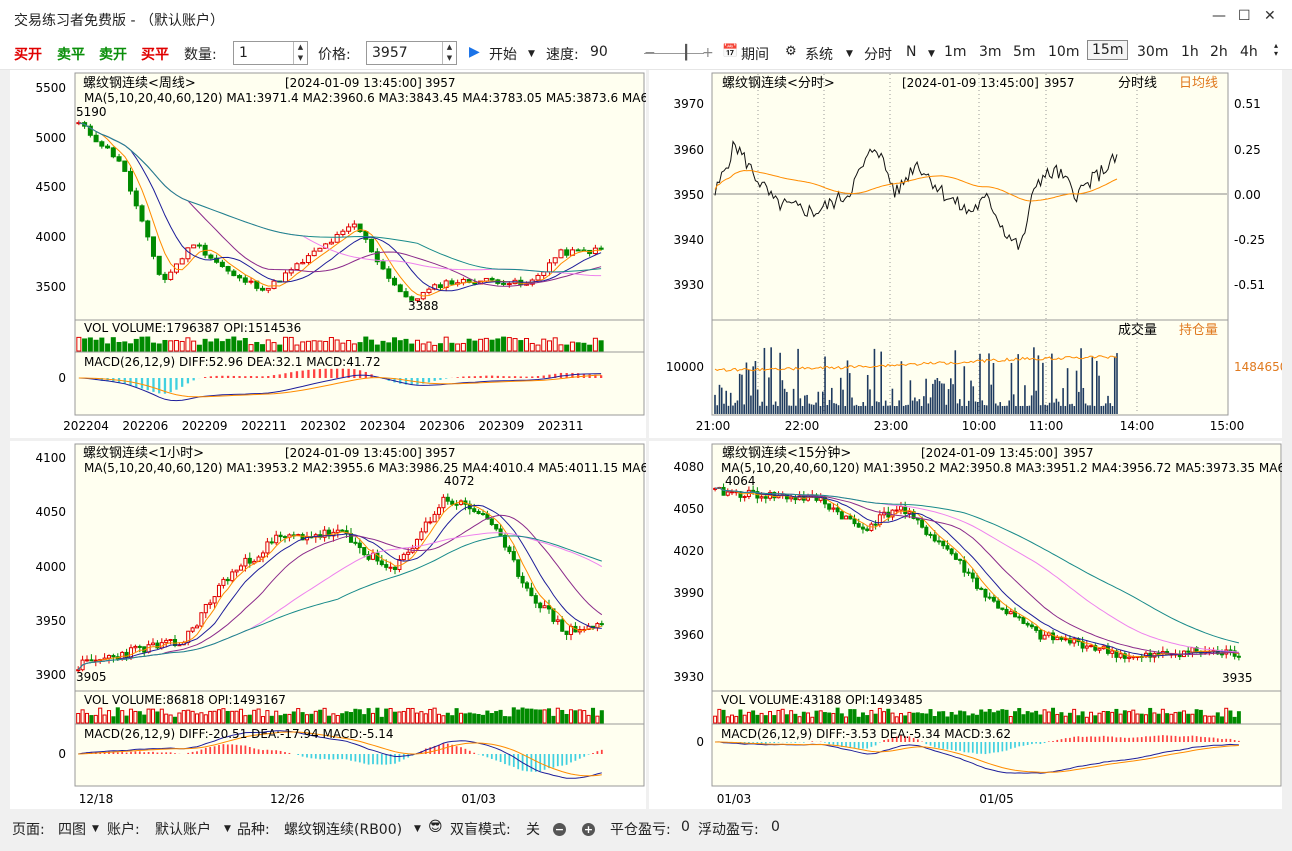 Image resolution: width=1292 pixels, height=851 pixels. Describe the element at coordinates (183, 830) in the screenshot. I see `account-selector: 默认账户` at that location.